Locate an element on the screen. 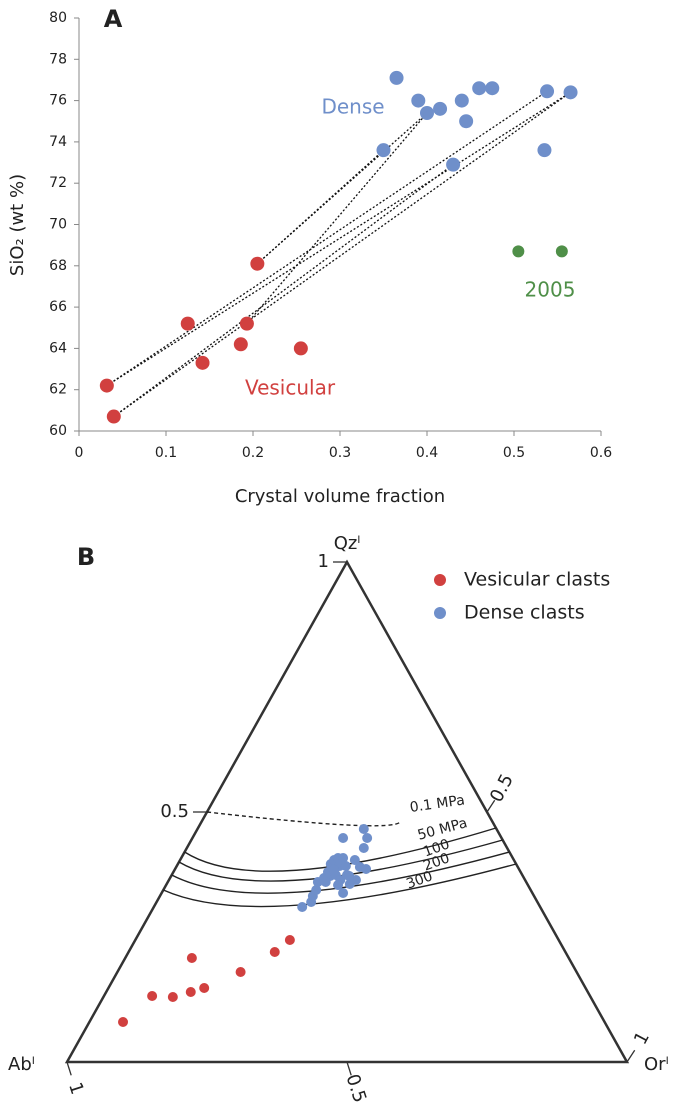 The width and height of the screenshot is (677, 1114). y-tick-label: 74 is located at coordinates (58, 142).